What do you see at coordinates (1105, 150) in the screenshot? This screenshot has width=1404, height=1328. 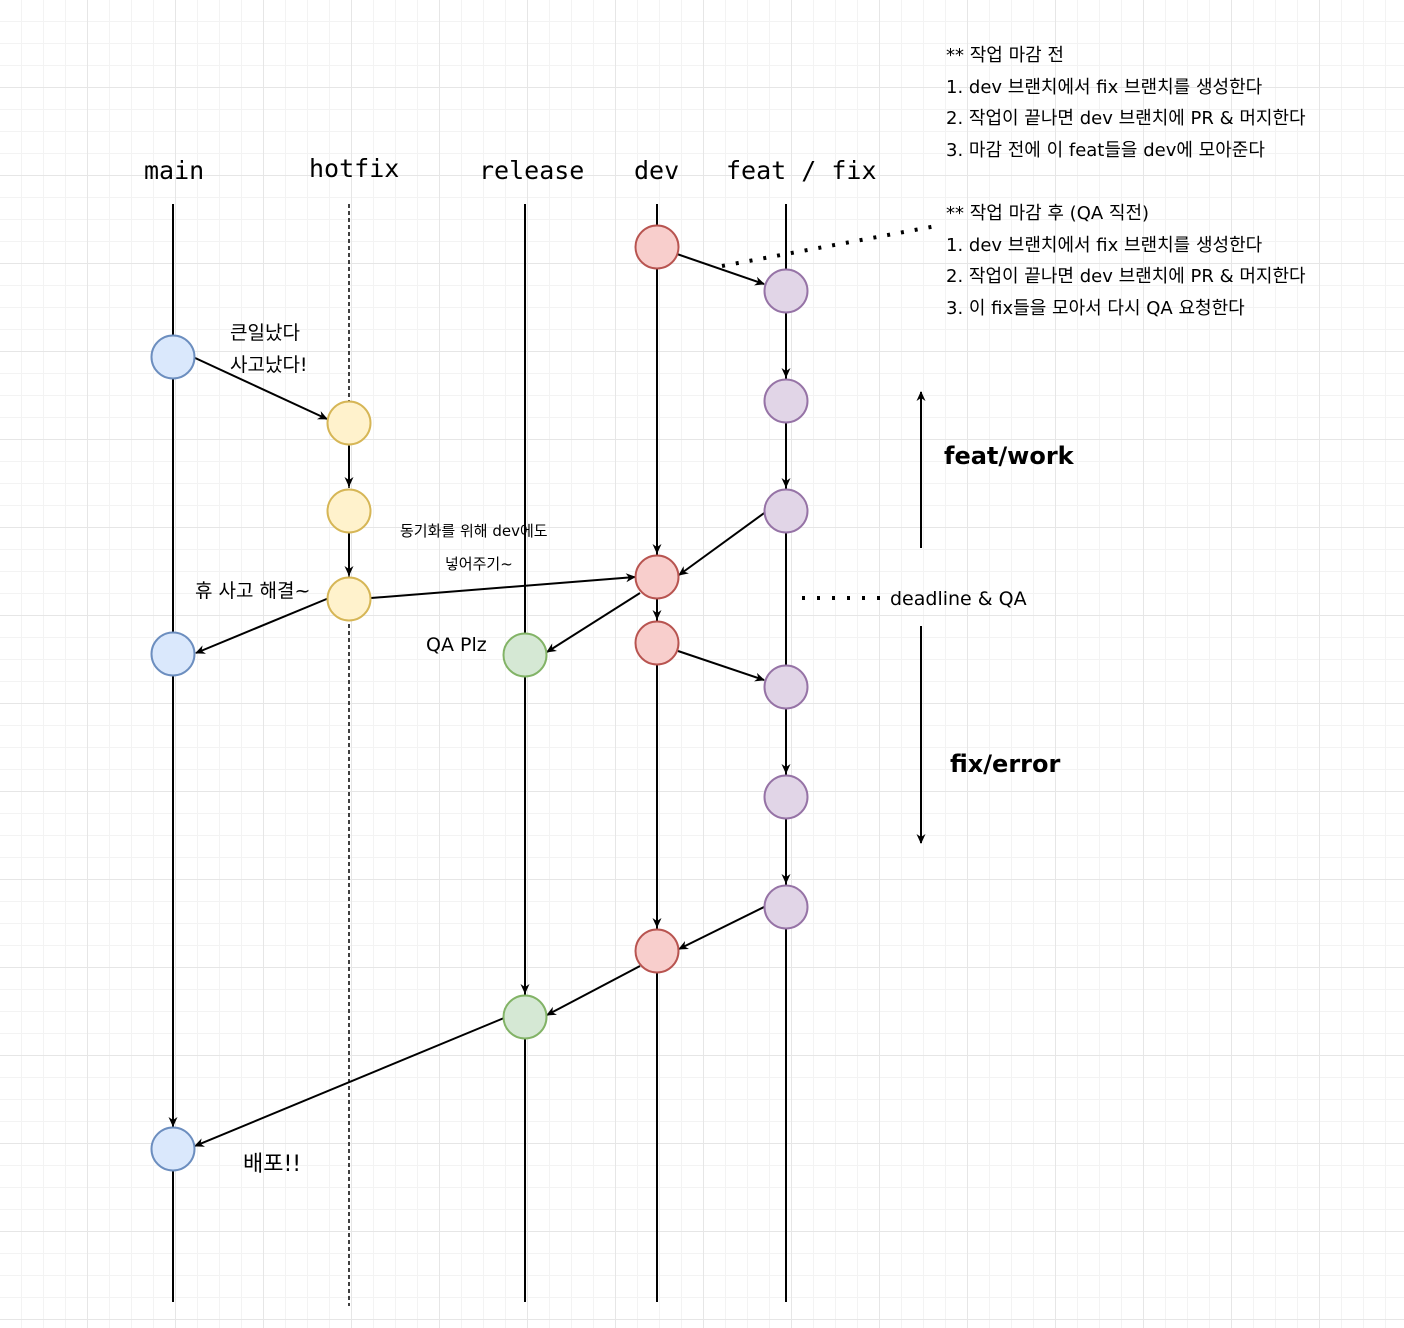 I see `note-before-step-3: 3. 마감 전에 이 feat들을 dev에 모아준다` at bounding box center [1105, 150].